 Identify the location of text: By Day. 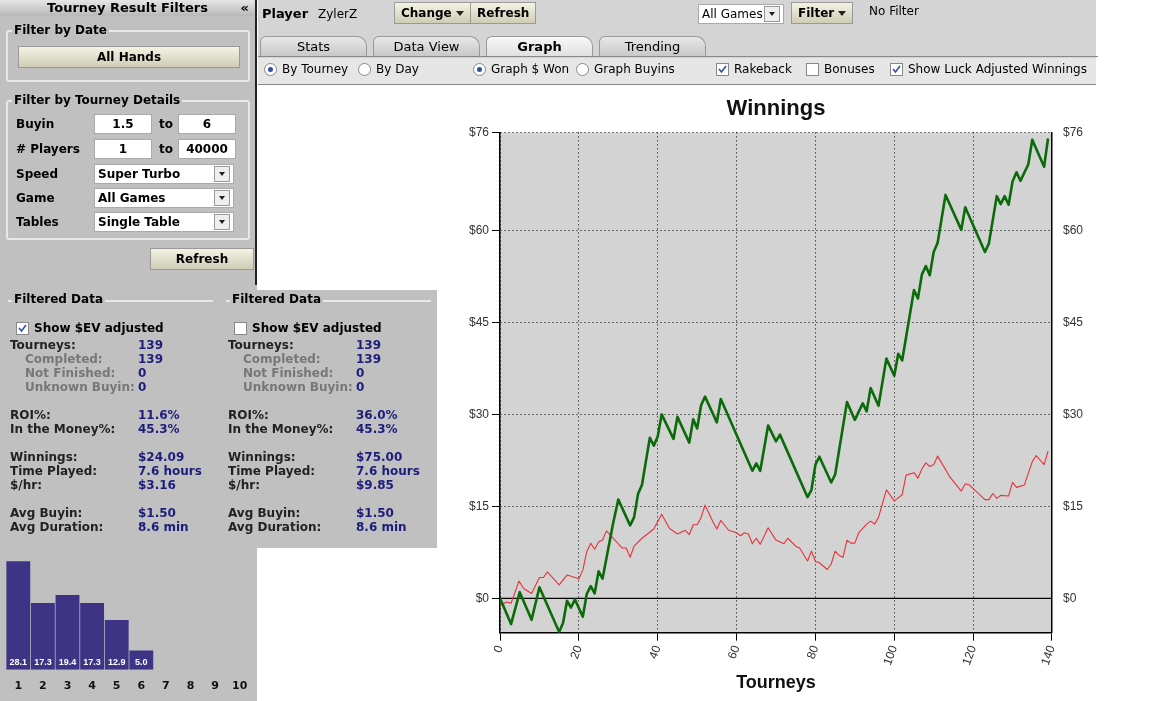
(397, 69).